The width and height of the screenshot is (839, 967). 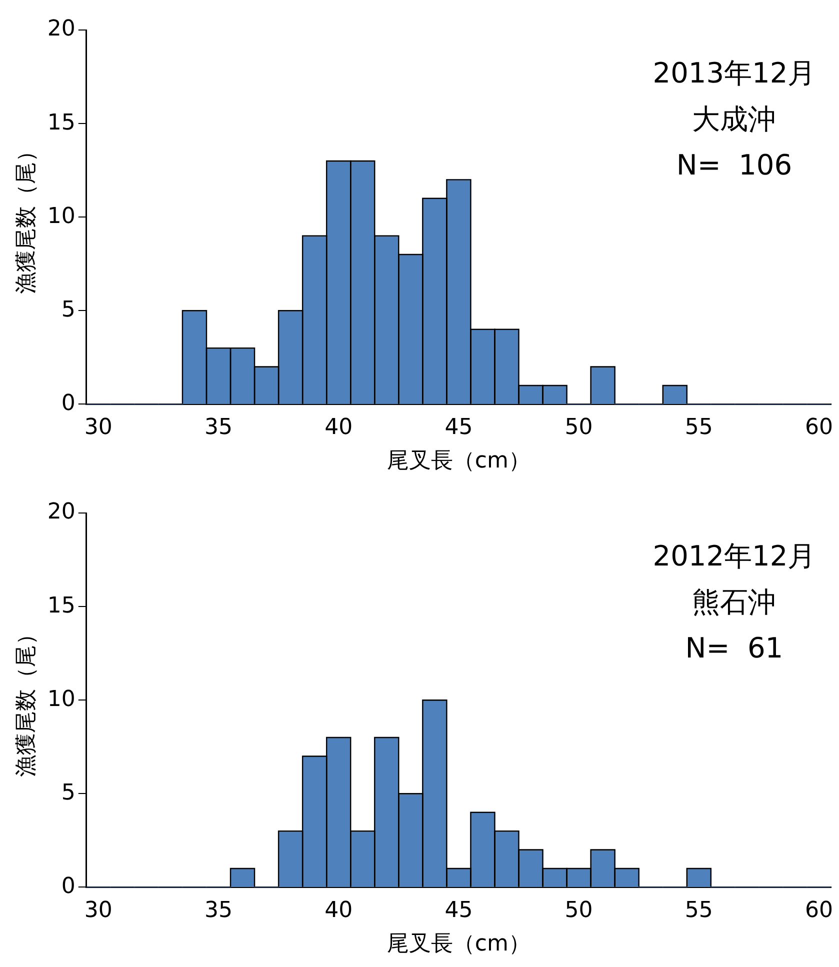 What do you see at coordinates (734, 555) in the screenshot?
I see `annotation: 2012年12月` at bounding box center [734, 555].